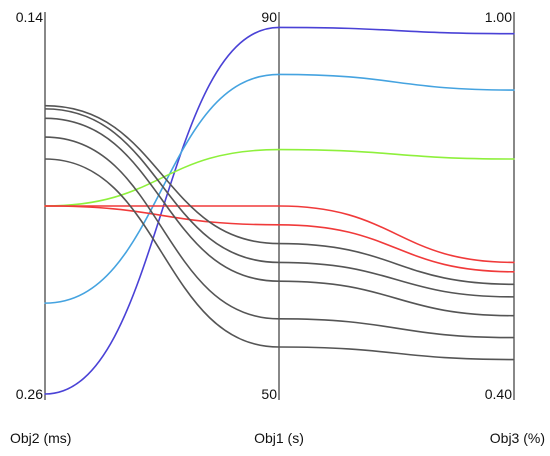 The height and width of the screenshot is (456, 550). Describe the element at coordinates (498, 17) in the screenshot. I see `axis-top-label: 1.00` at that location.